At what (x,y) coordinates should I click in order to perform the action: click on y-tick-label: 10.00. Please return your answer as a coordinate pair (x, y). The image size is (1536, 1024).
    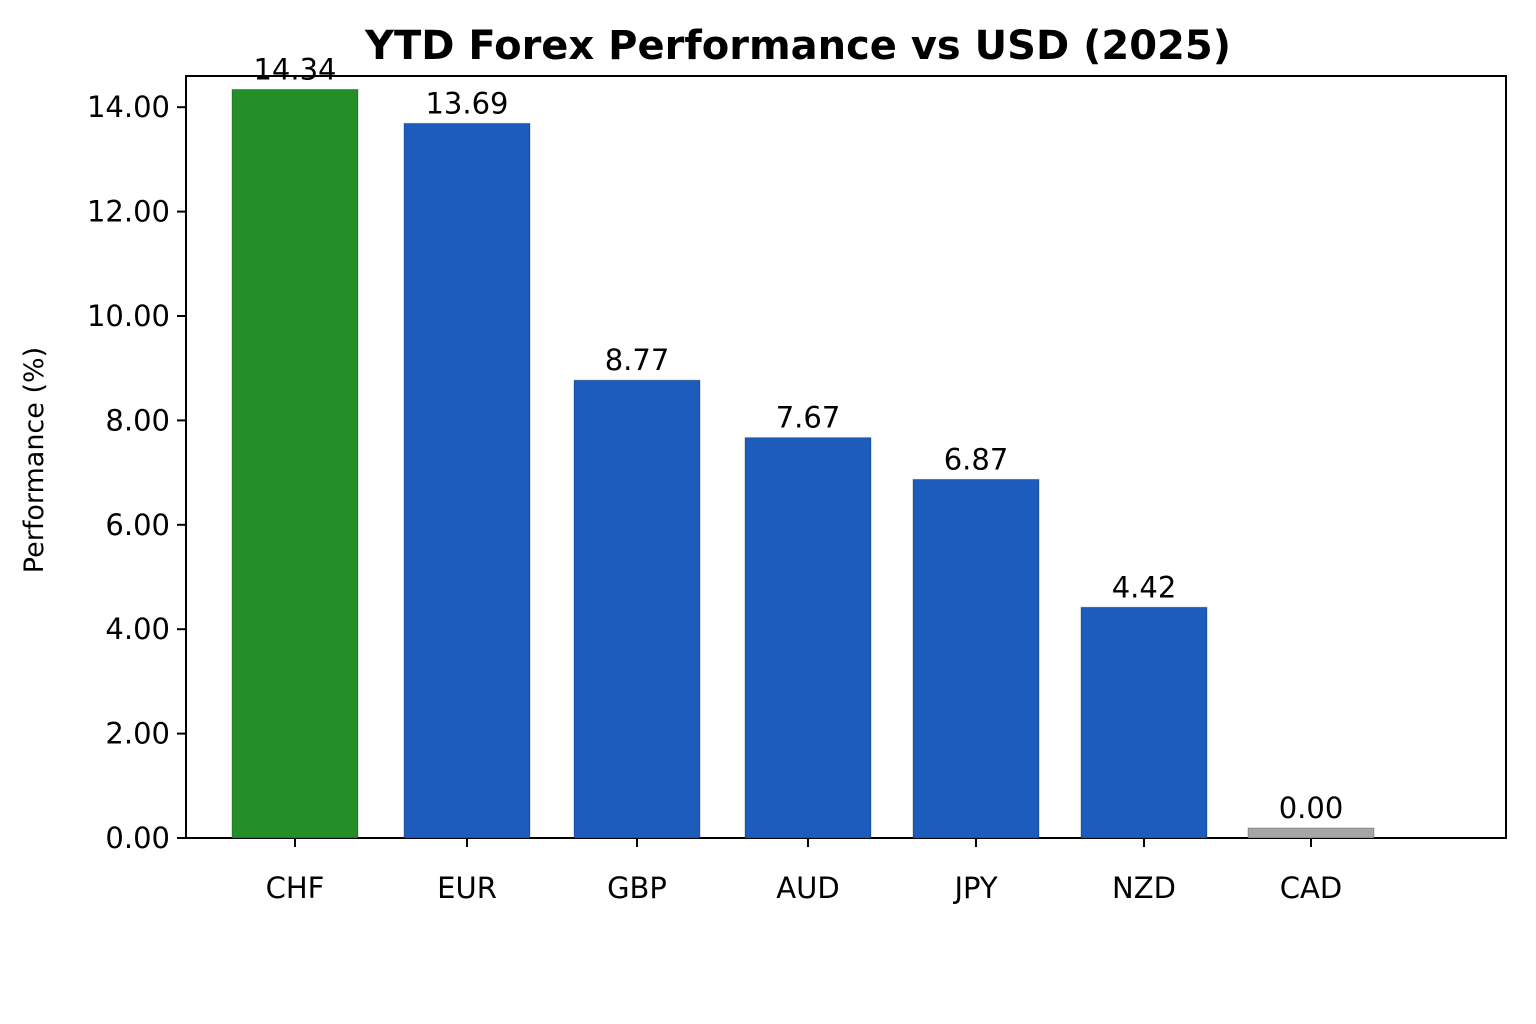
    Looking at the image, I should click on (128, 316).